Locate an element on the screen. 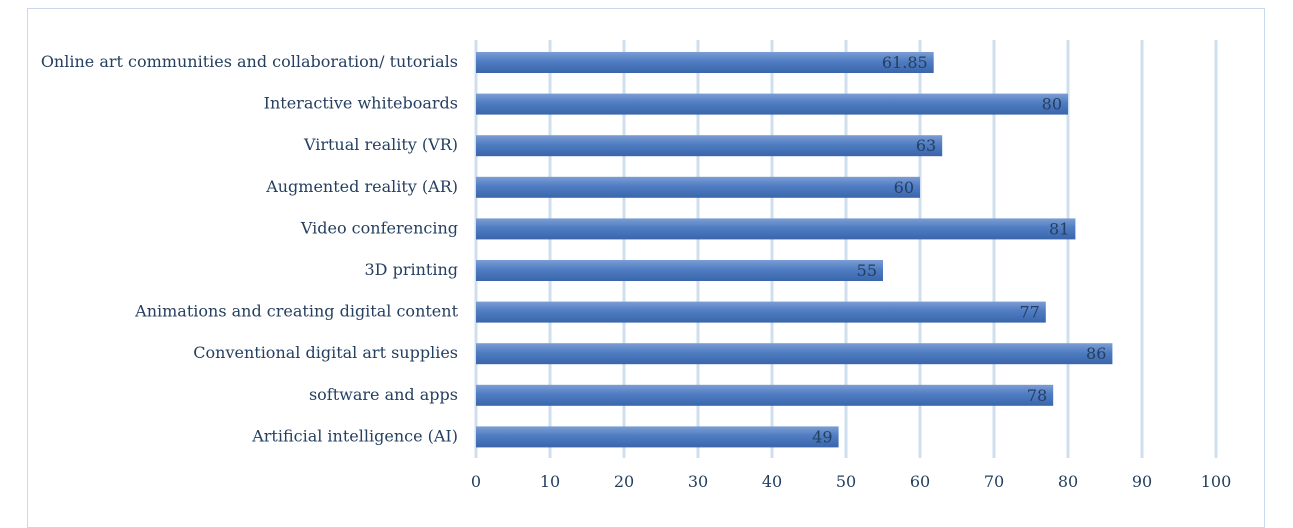  x-tick-label: 0 is located at coordinates (476, 481).